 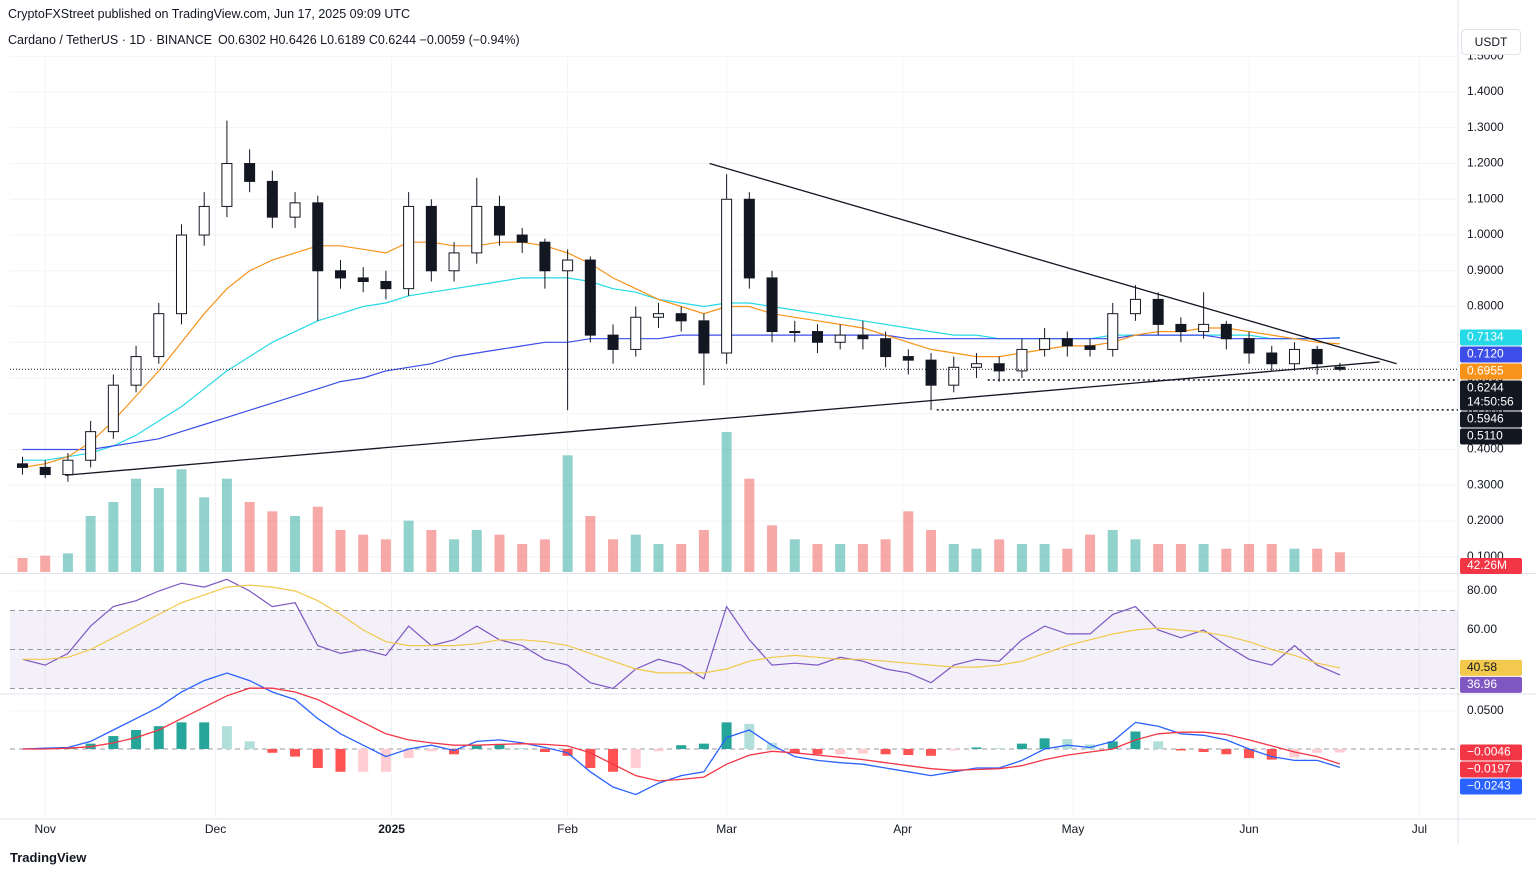 I want to click on price-label: −0.0197, so click(x=1489, y=769).